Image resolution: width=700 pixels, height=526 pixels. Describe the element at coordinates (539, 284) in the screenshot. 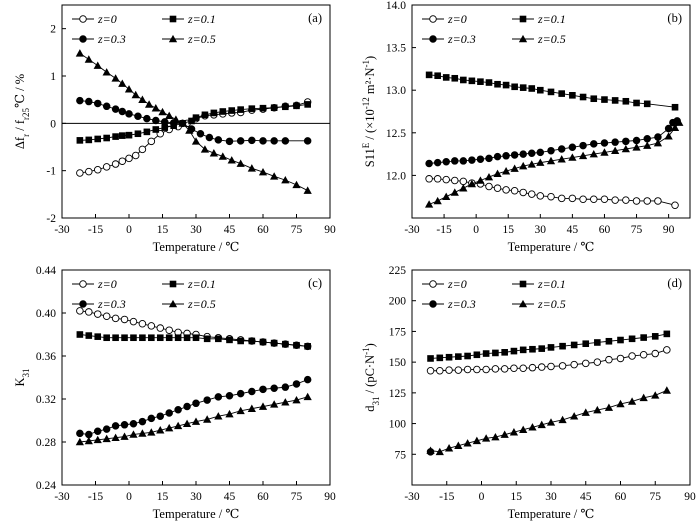

I see `legend-entry: z=0.1` at that location.